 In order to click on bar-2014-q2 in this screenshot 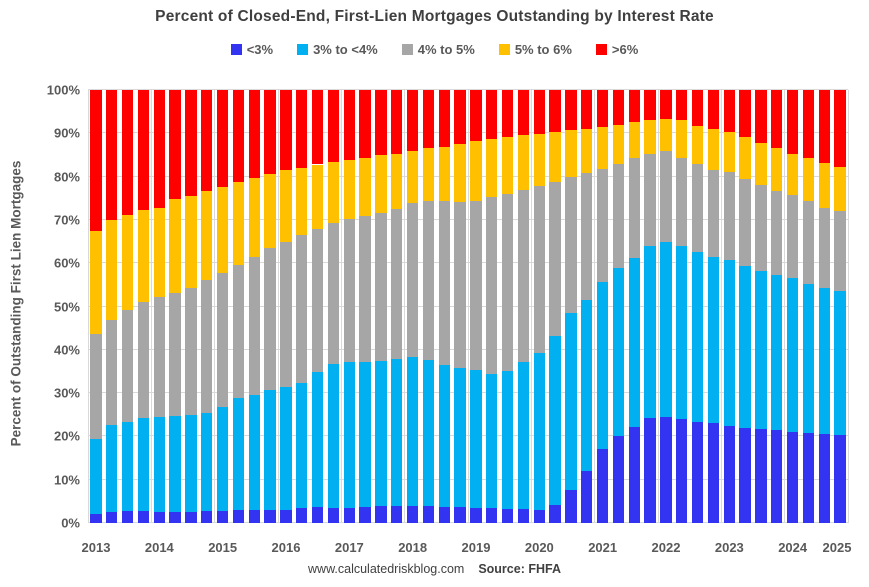, I will do `click(175, 306)`.